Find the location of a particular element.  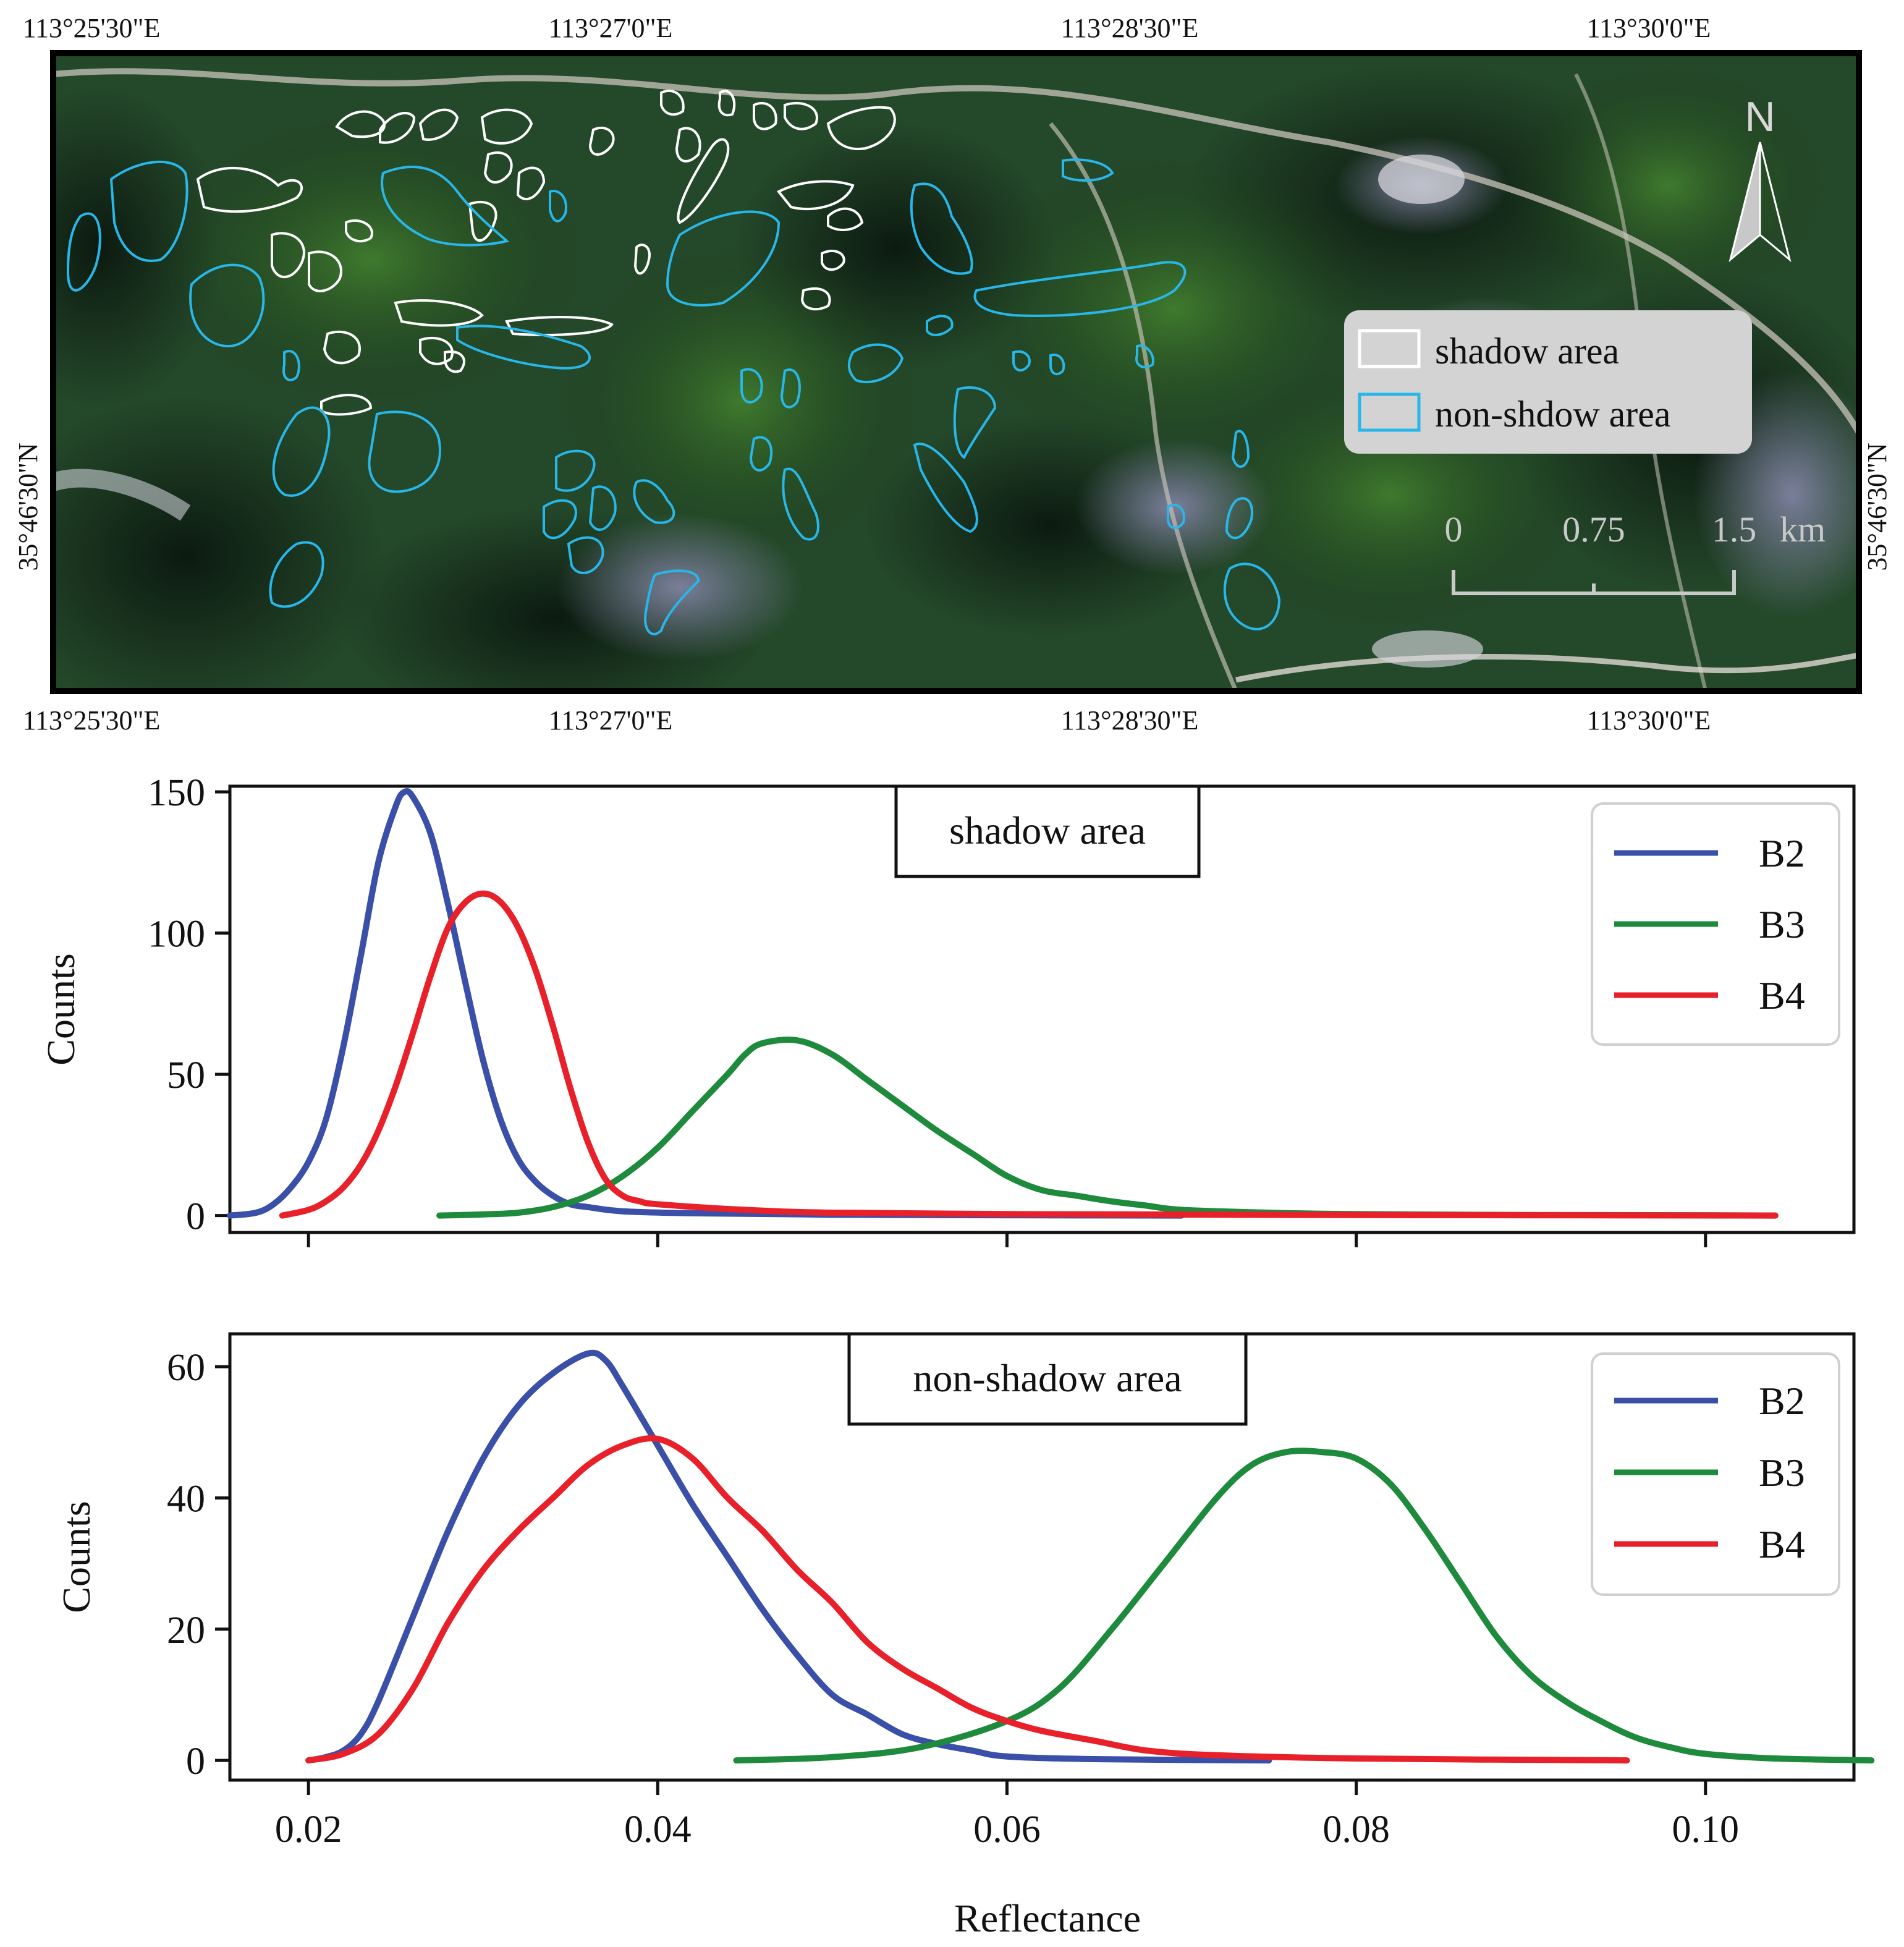

x-tick-label-1: 0.04 is located at coordinates (658, 1830).